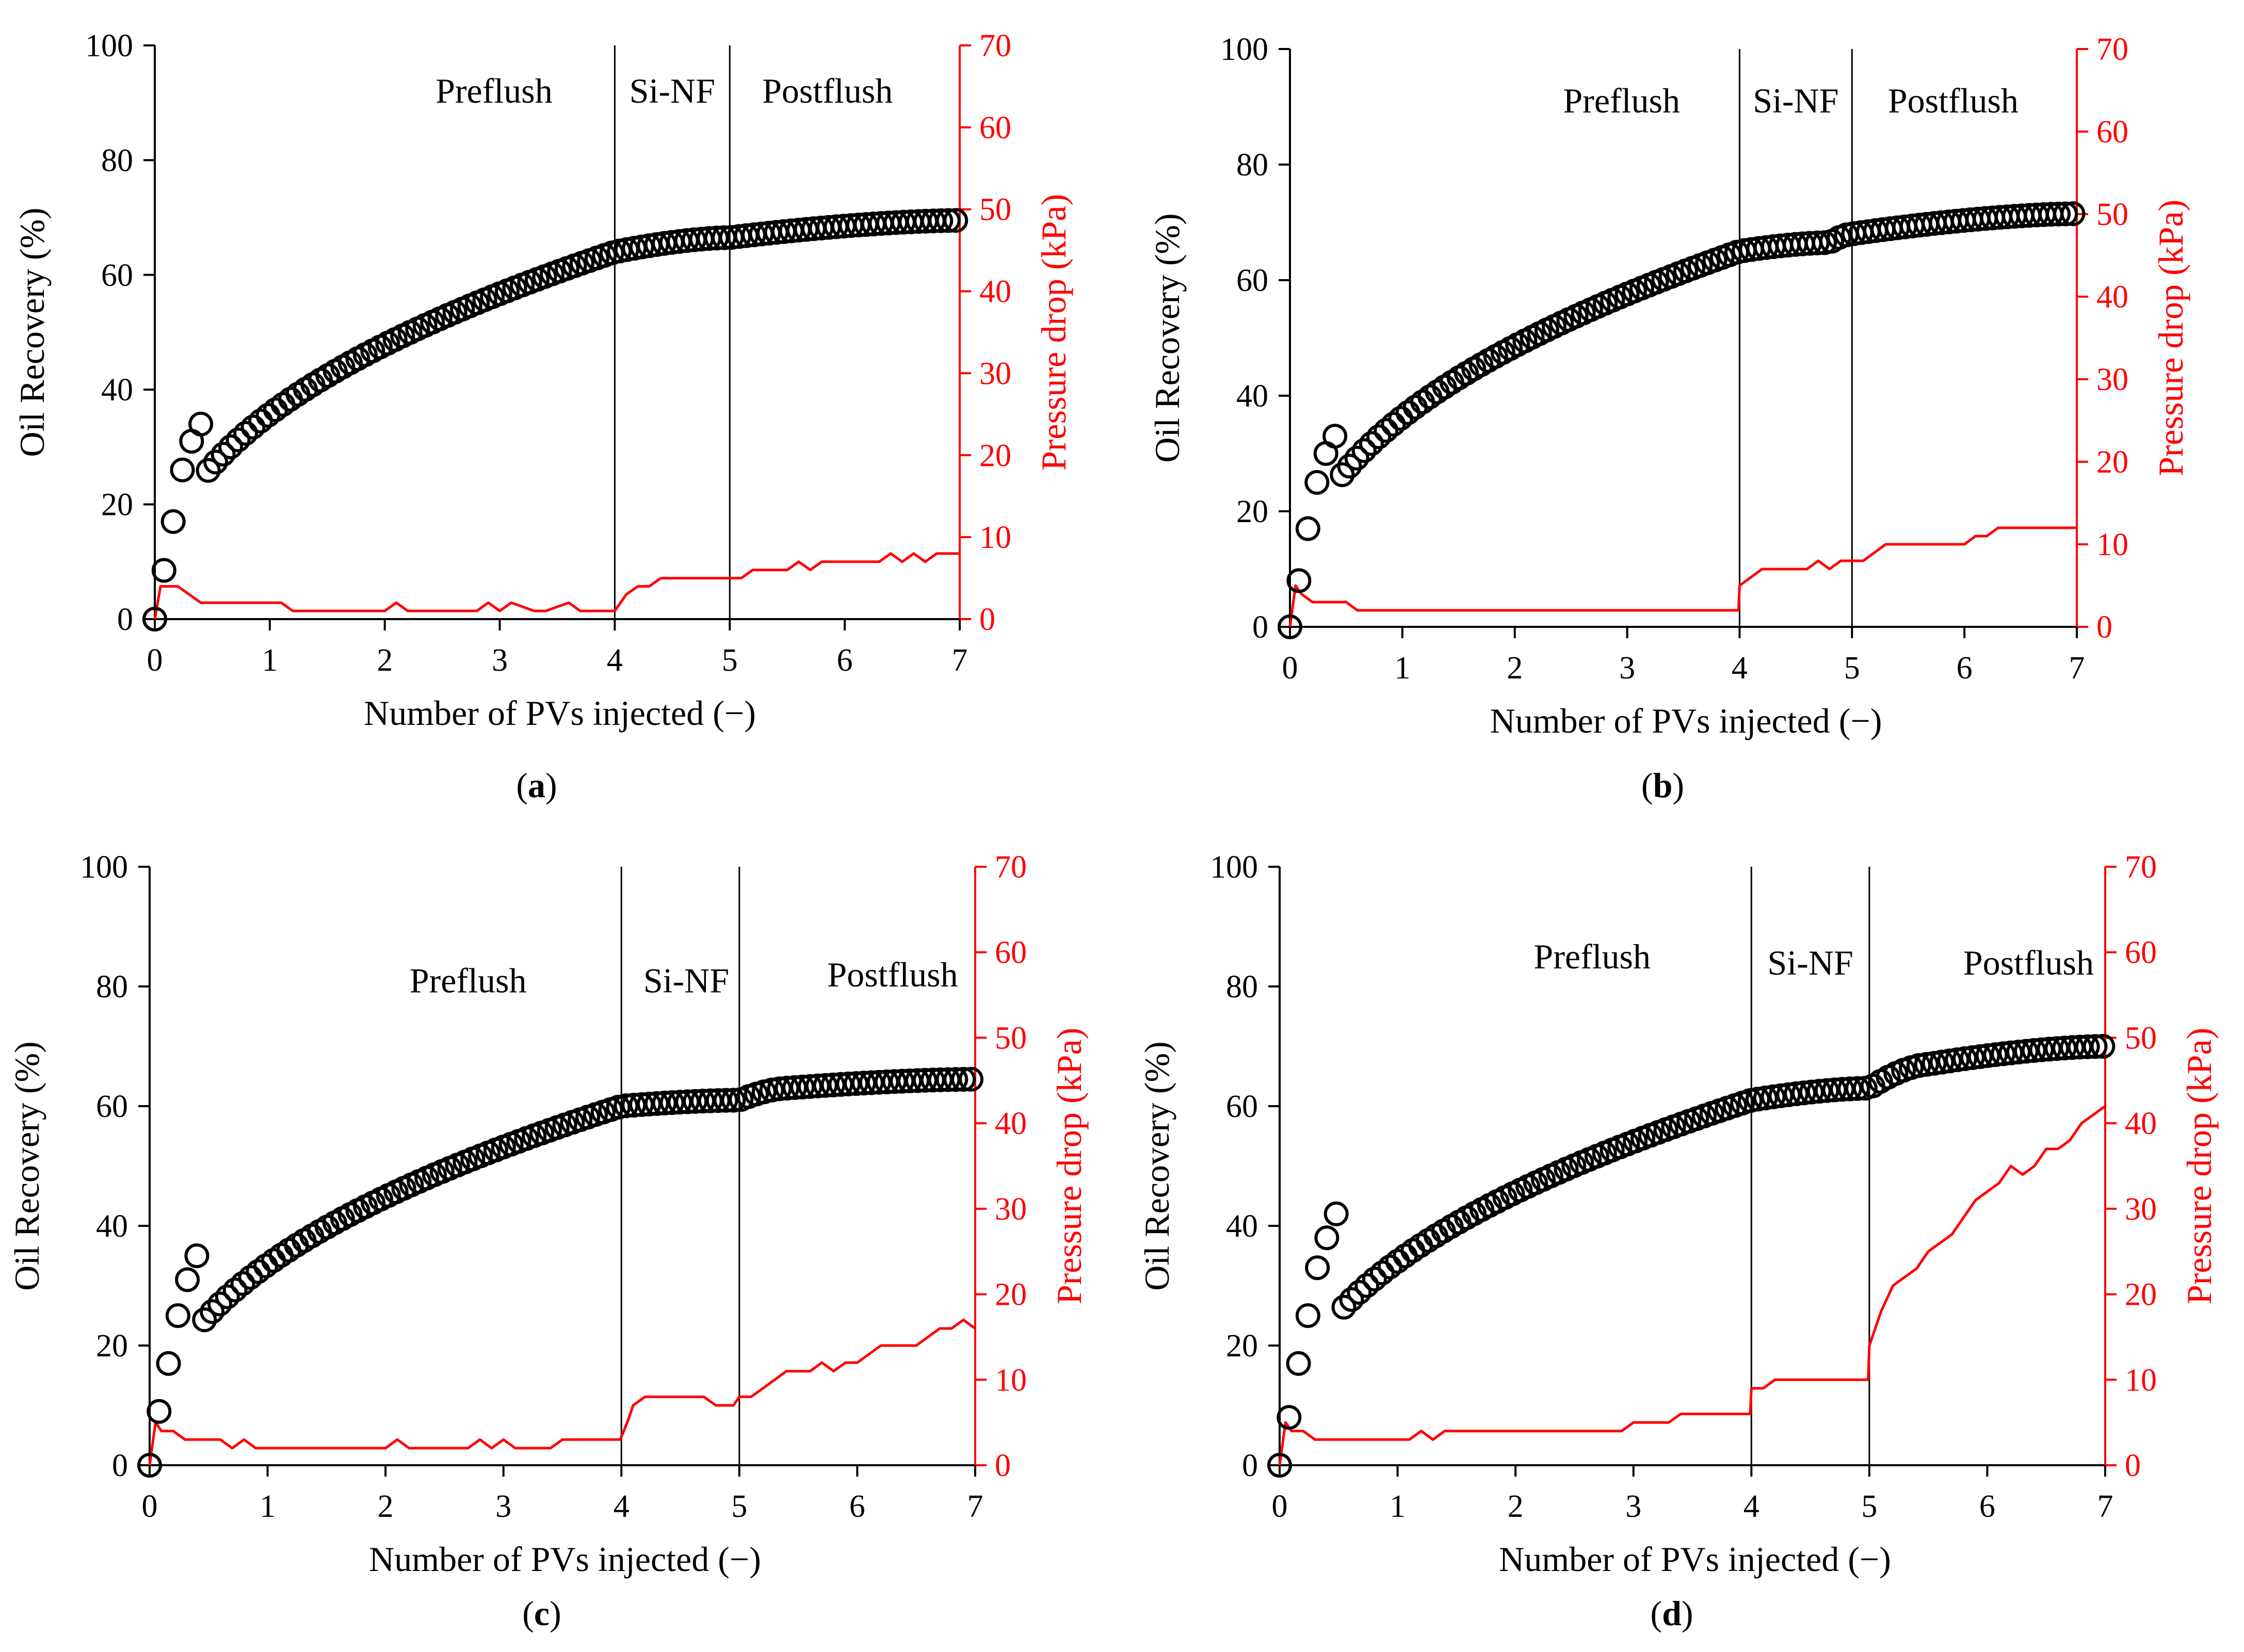  What do you see at coordinates (1252, 396) in the screenshot?
I see `y-tick-label: 40` at bounding box center [1252, 396].